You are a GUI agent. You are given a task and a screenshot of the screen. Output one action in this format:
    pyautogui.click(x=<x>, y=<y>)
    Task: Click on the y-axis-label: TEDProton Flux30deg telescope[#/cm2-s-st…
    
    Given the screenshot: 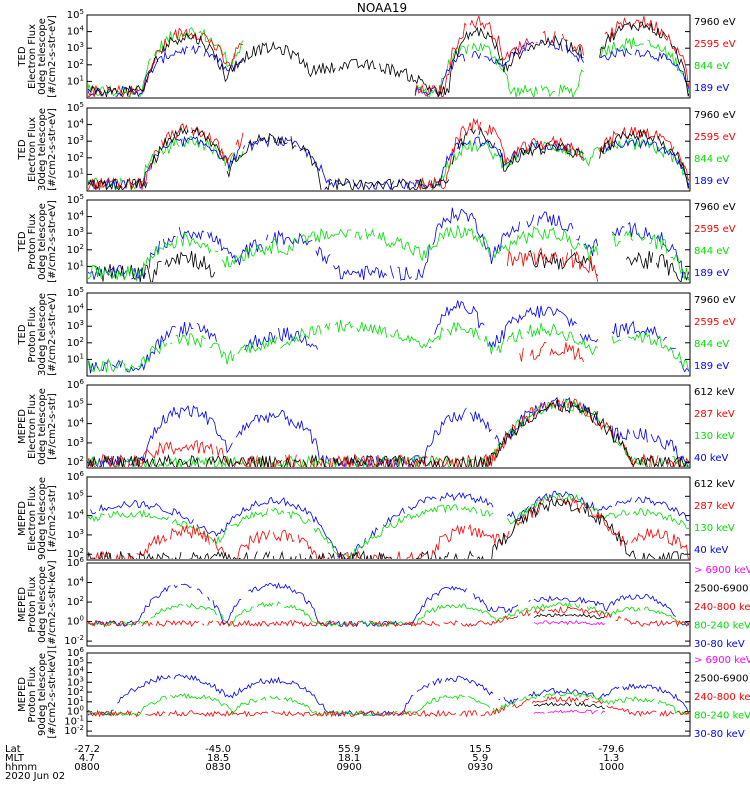 What is the action you would take?
    pyautogui.click(x=37, y=334)
    